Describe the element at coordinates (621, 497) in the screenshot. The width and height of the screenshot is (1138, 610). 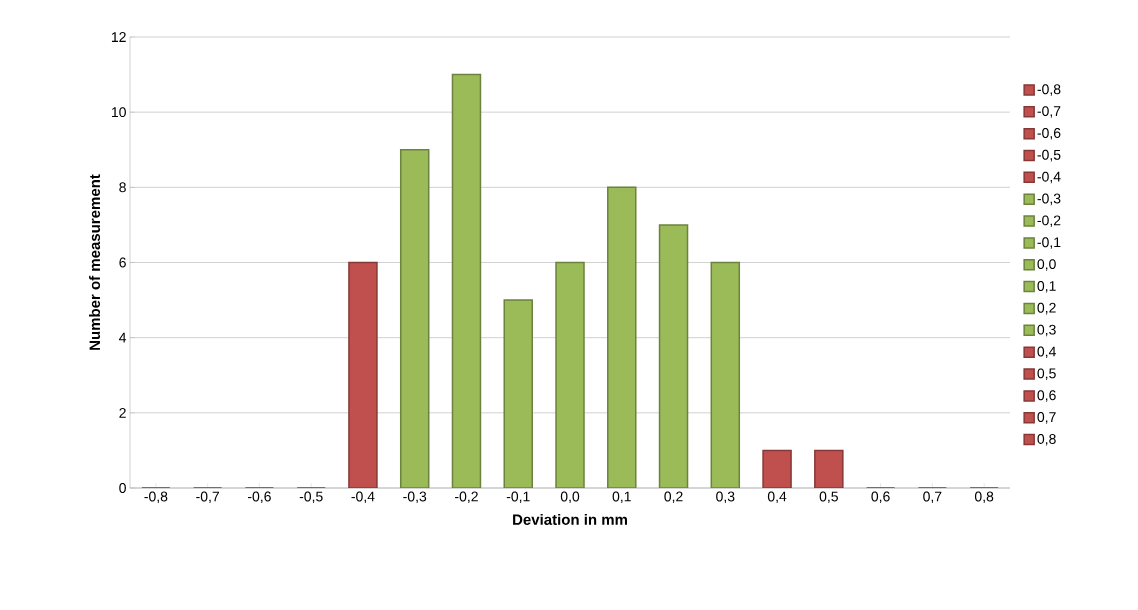
I see `x-tick-label: 0,1` at that location.